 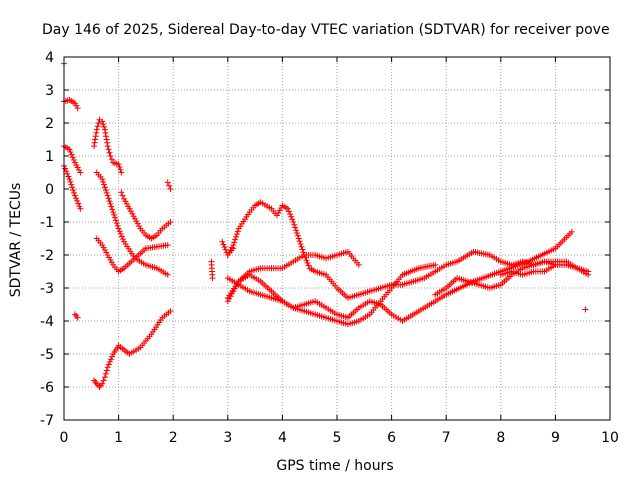 I want to click on y-tick-label: -3, so click(x=47, y=289).